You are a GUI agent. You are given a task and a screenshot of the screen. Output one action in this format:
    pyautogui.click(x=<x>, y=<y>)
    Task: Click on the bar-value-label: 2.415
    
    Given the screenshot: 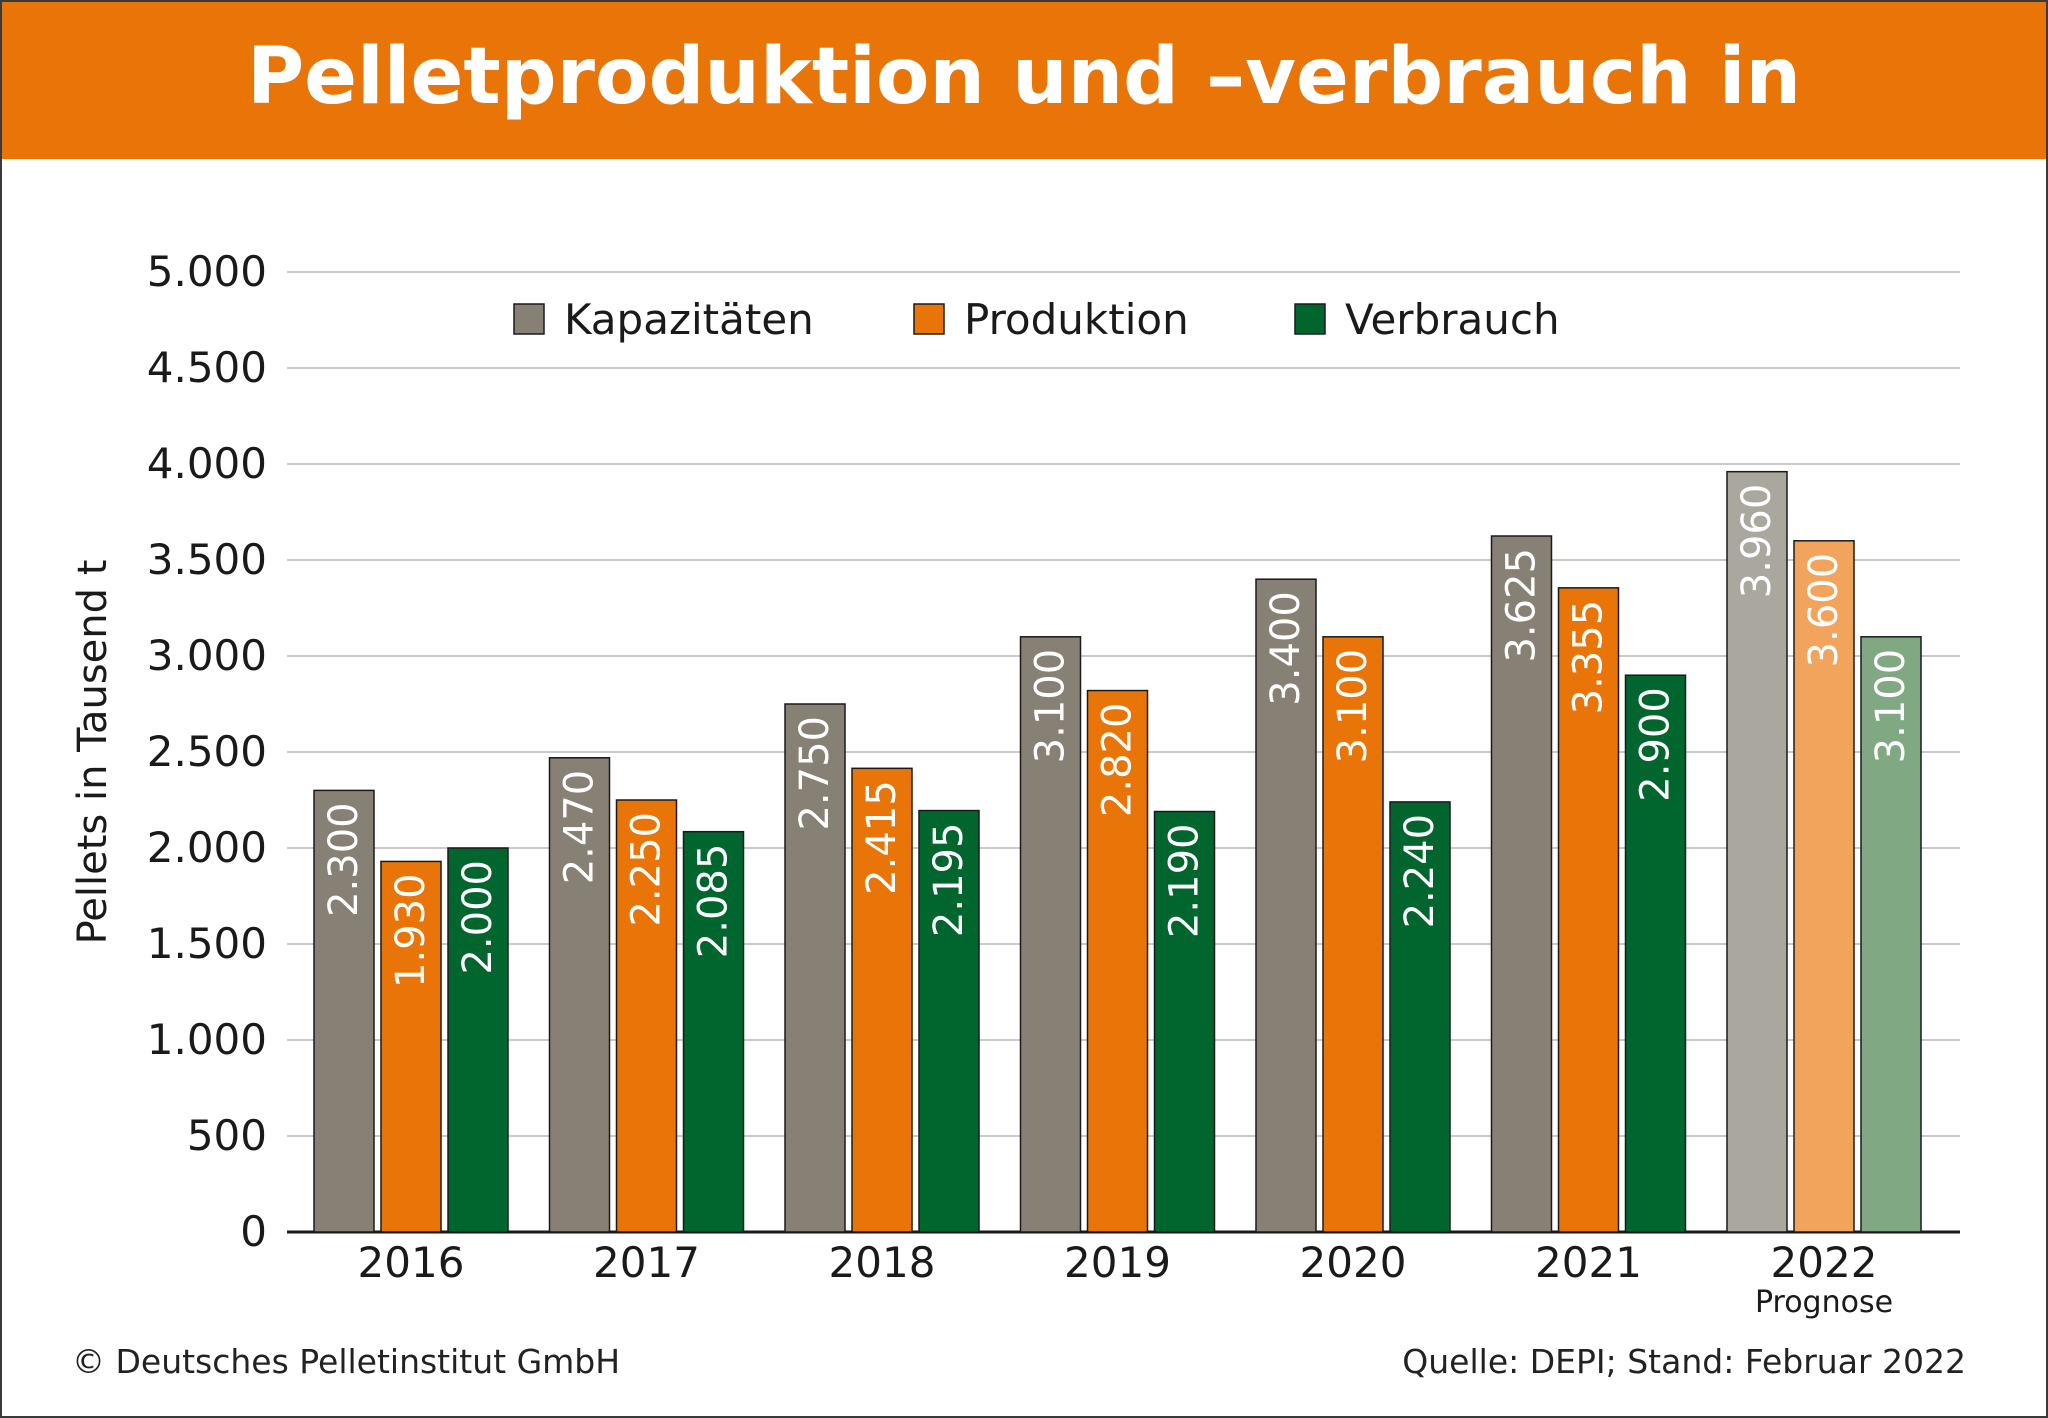 What is the action you would take?
    pyautogui.click(x=882, y=837)
    